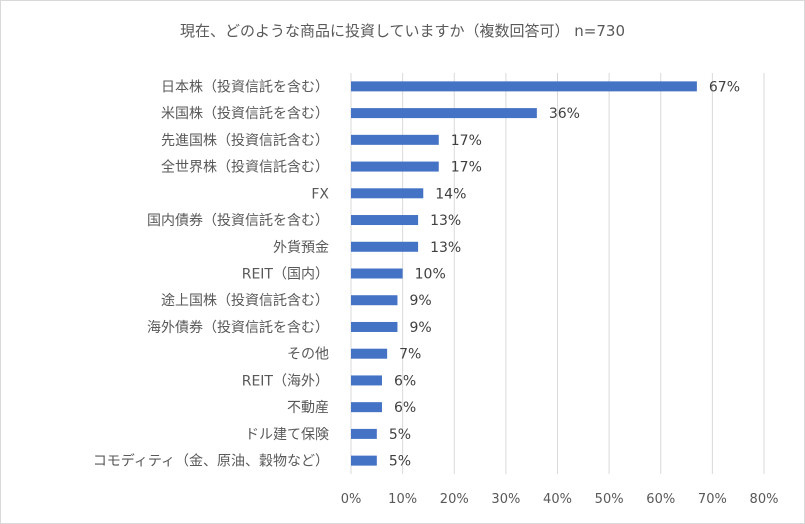 The width and height of the screenshot is (805, 524). What do you see at coordinates (724, 87) in the screenshot?
I see `data-label: 67%` at bounding box center [724, 87].